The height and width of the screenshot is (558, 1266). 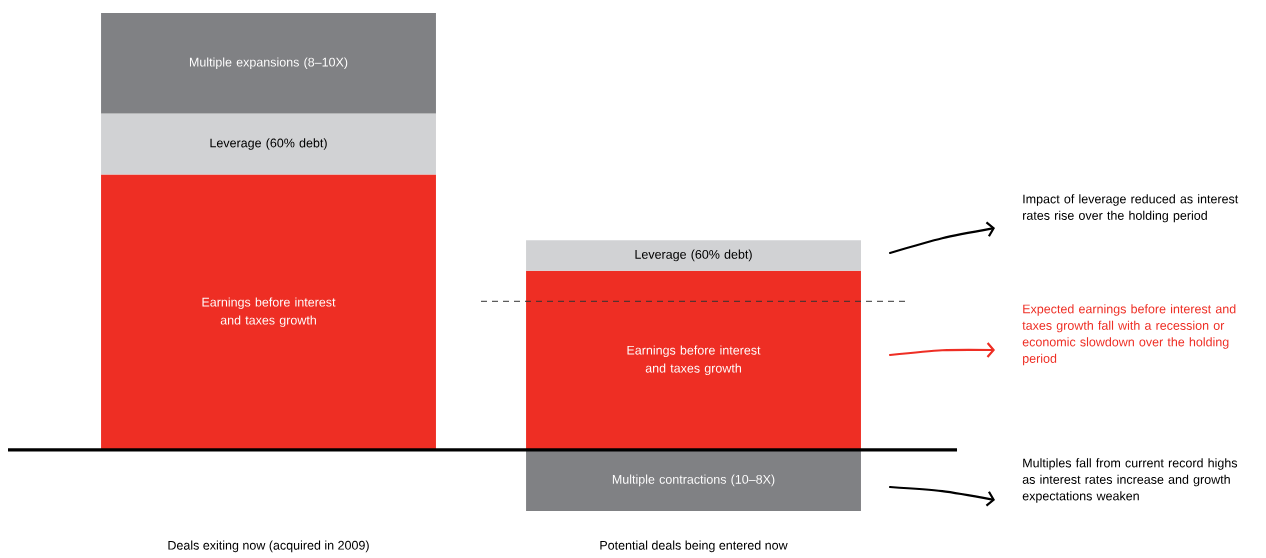 I want to click on series-label: Multiple contractions (10–8X), so click(x=693, y=480).